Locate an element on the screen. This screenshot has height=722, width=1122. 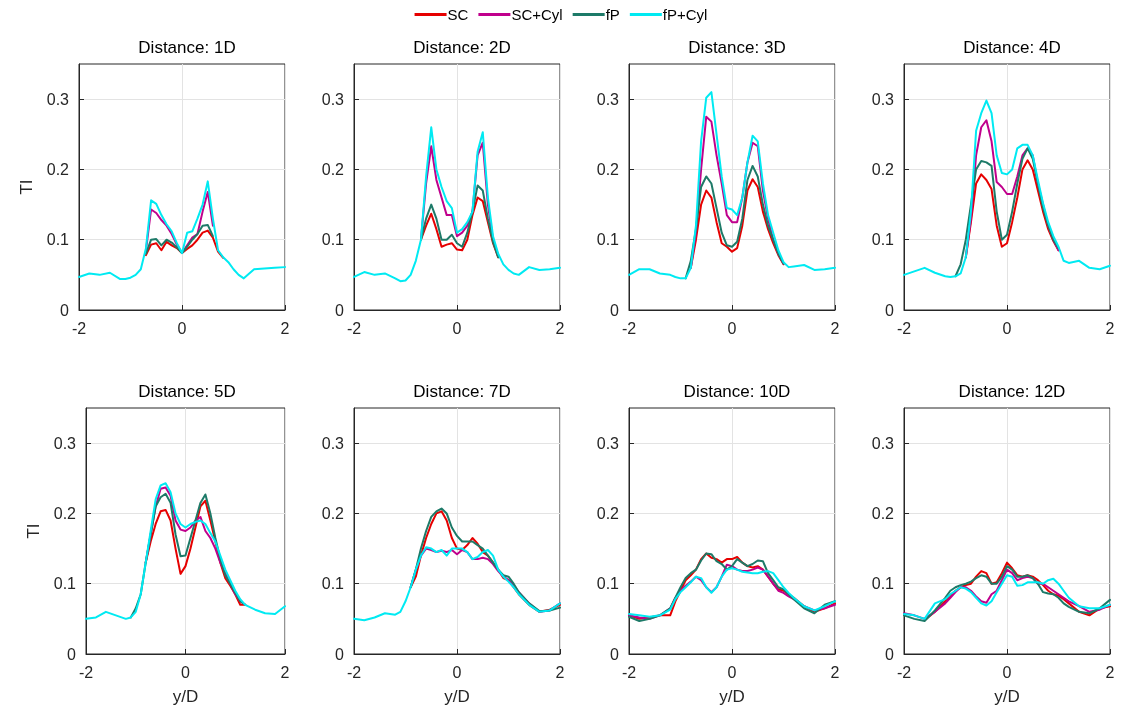
chart-title: Distance: 4D is located at coordinates (1012, 47).